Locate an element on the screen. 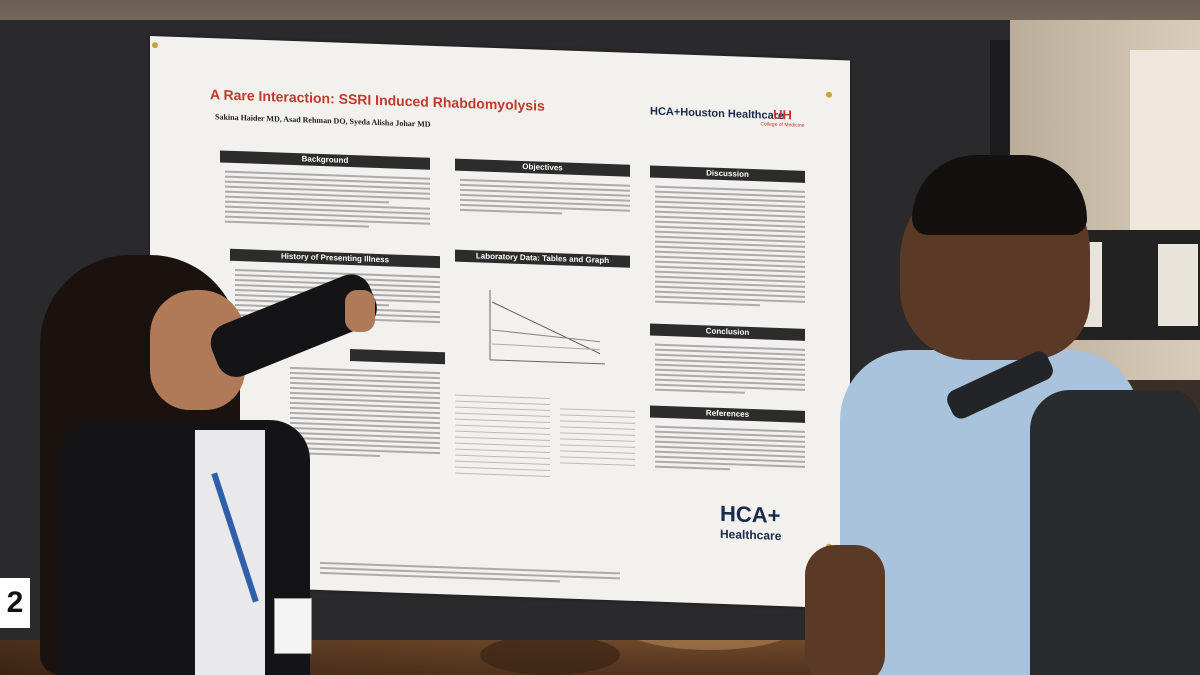 Image resolution: width=1200 pixels, height=675 pixels. attendee-arm is located at coordinates (845, 610).